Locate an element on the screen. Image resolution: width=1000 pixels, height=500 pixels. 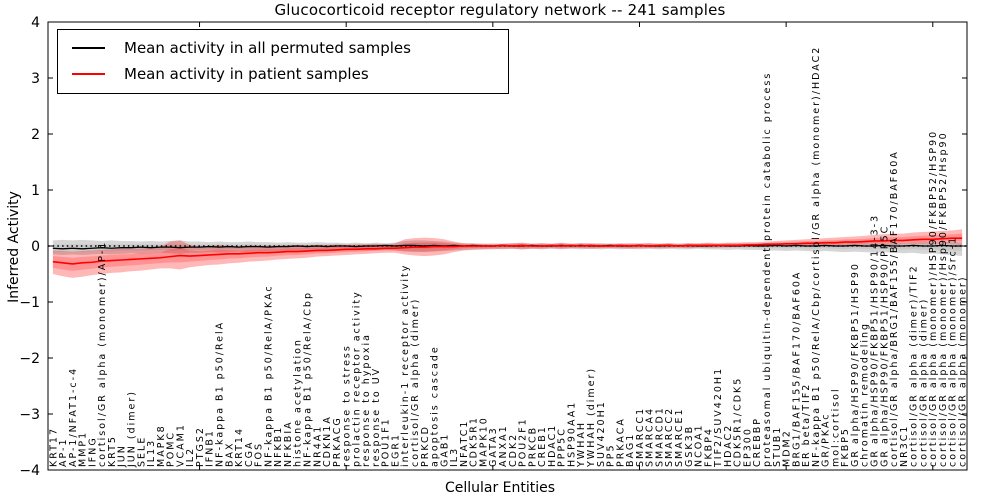
y-tick-label: −2 is located at coordinates (29, 359).